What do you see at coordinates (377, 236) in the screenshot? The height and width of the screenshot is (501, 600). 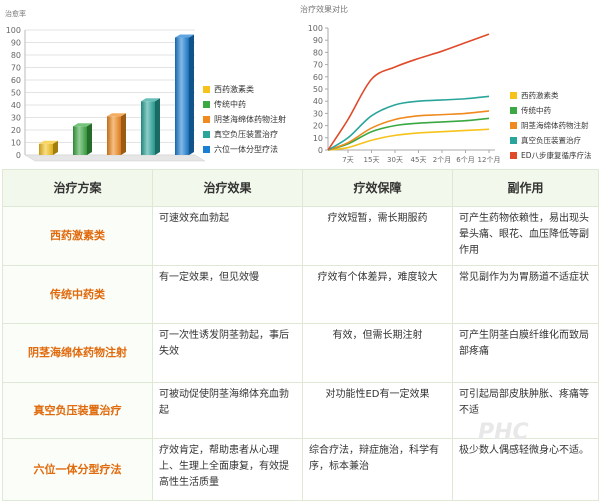 I see `row-guarantee: 疗效短暂，需长期服药` at bounding box center [377, 236].